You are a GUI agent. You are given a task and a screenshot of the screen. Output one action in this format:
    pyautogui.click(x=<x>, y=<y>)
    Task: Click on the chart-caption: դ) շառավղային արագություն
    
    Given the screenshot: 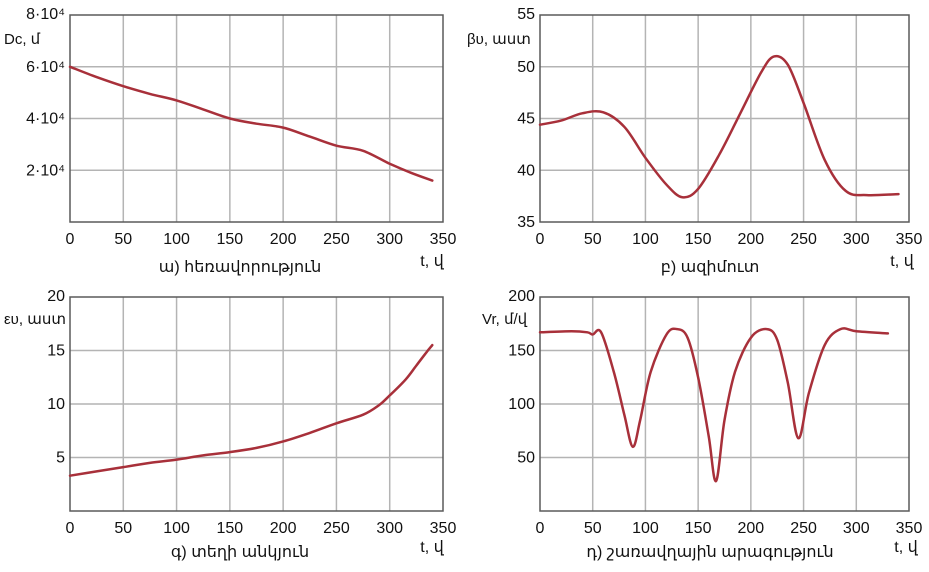 What is the action you would take?
    pyautogui.click(x=709, y=552)
    